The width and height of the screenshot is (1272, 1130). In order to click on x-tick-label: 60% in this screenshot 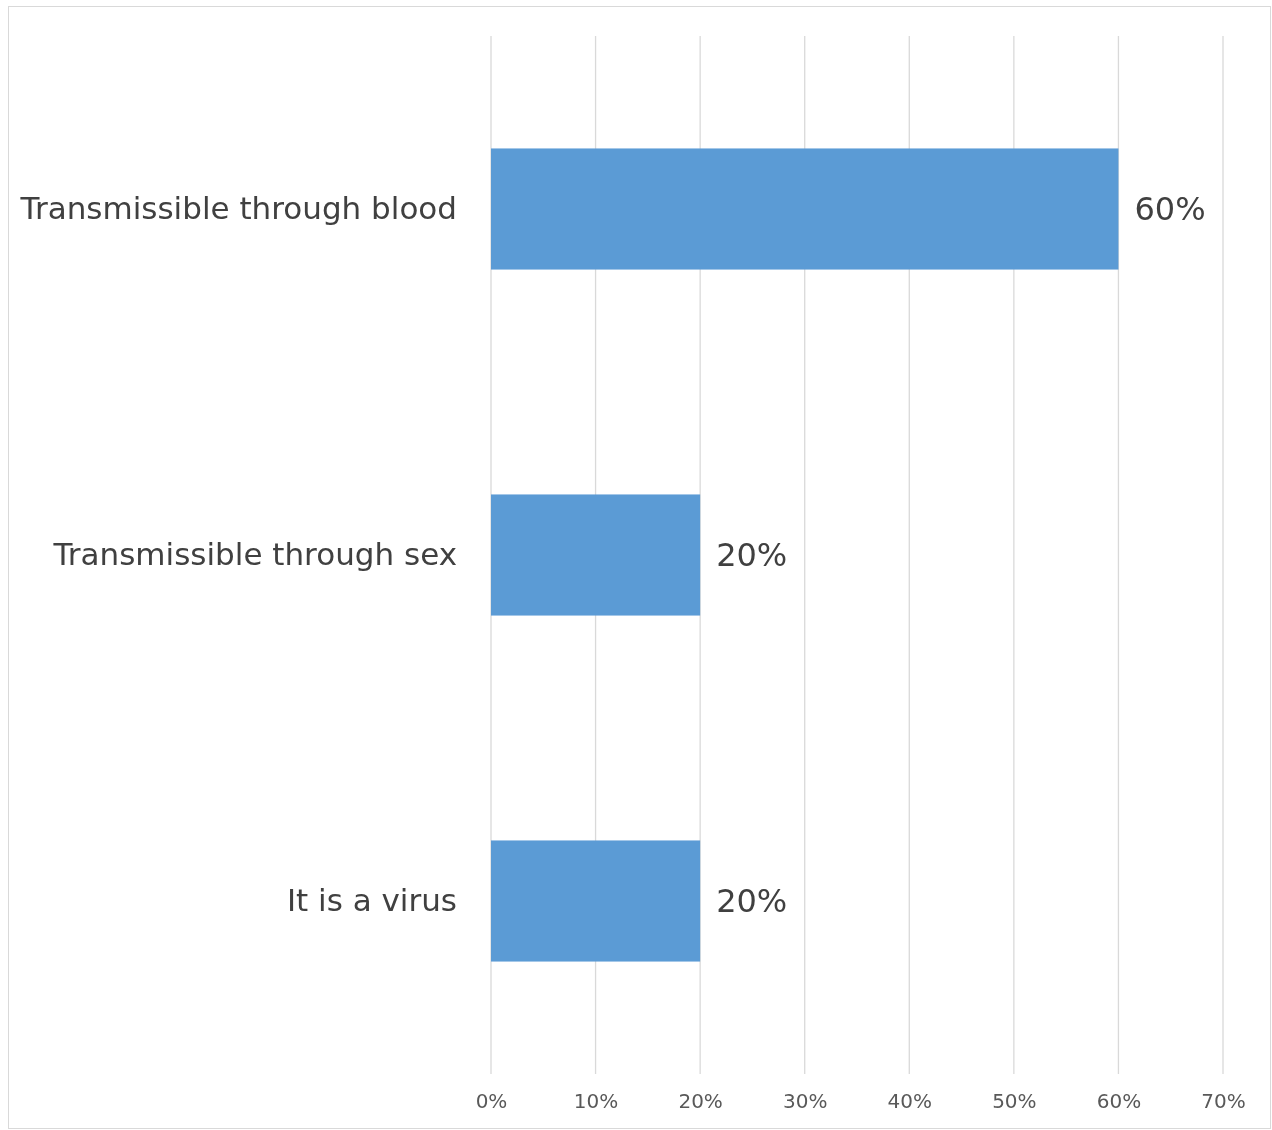, I will do `click(1119, 1101)`.